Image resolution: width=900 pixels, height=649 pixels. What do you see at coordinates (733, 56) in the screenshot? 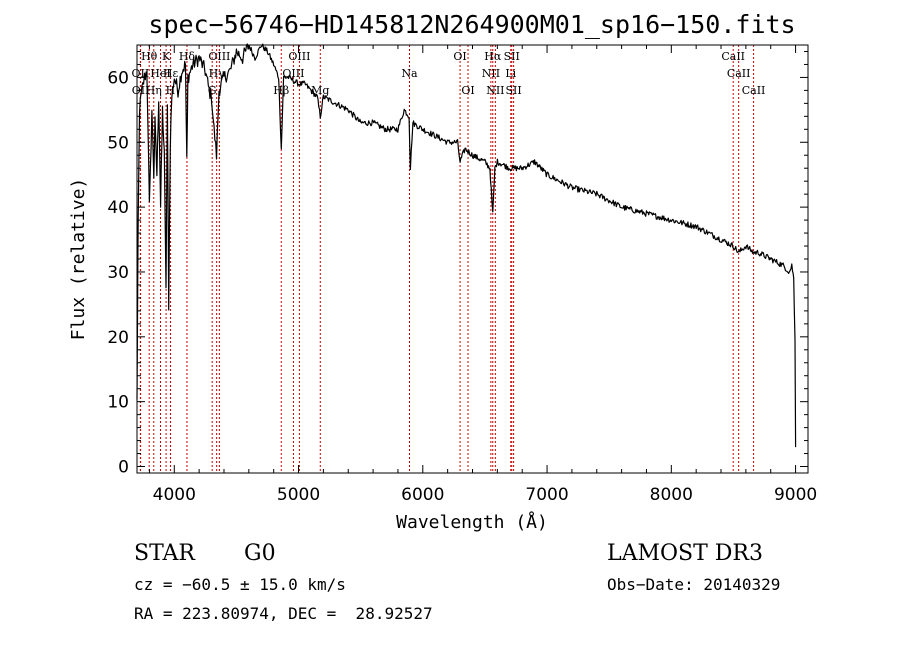
I see `marker-label-25: CaII` at bounding box center [733, 56].